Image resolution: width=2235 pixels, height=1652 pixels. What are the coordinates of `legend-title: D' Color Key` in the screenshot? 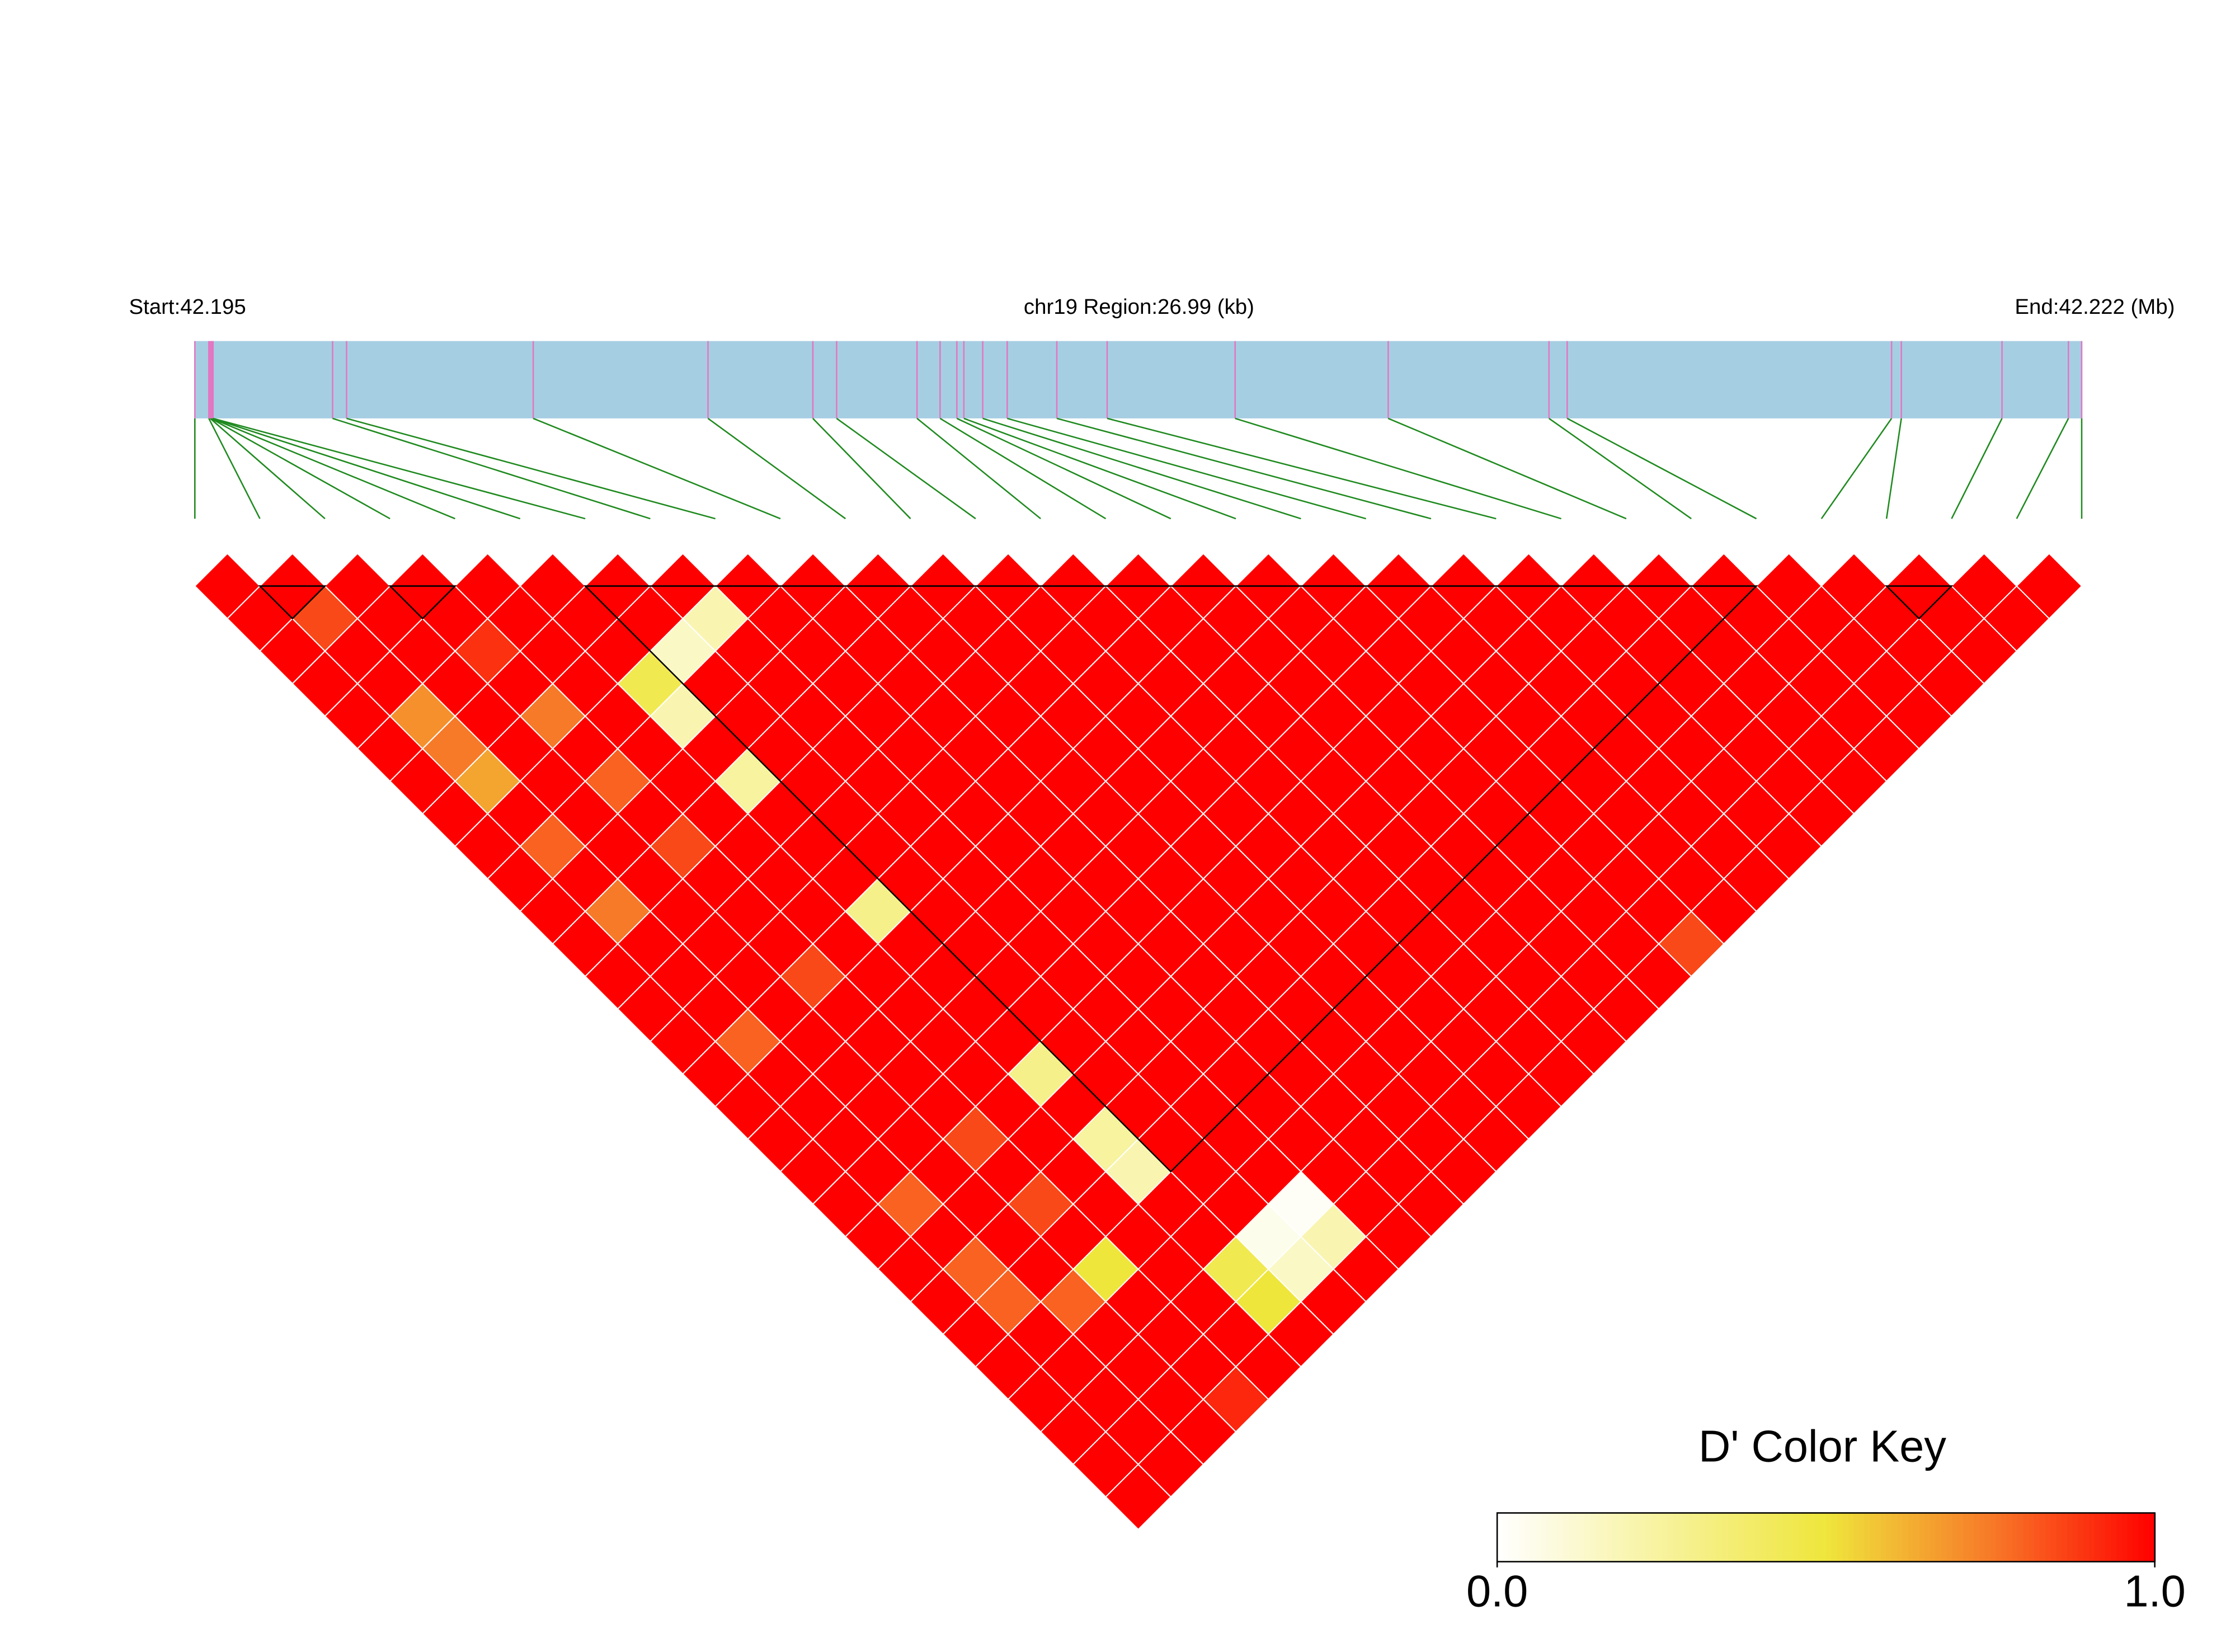 It's located at (1822, 1446).